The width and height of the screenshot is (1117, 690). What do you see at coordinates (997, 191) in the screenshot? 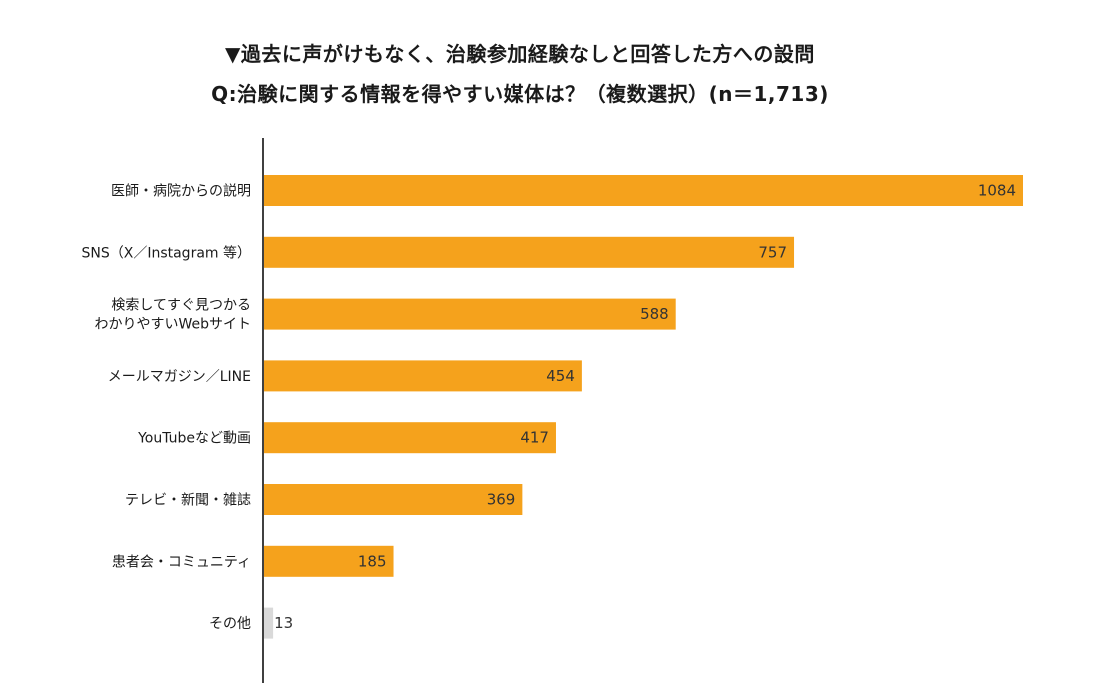
I see `value-label-0: 1084` at bounding box center [997, 191].